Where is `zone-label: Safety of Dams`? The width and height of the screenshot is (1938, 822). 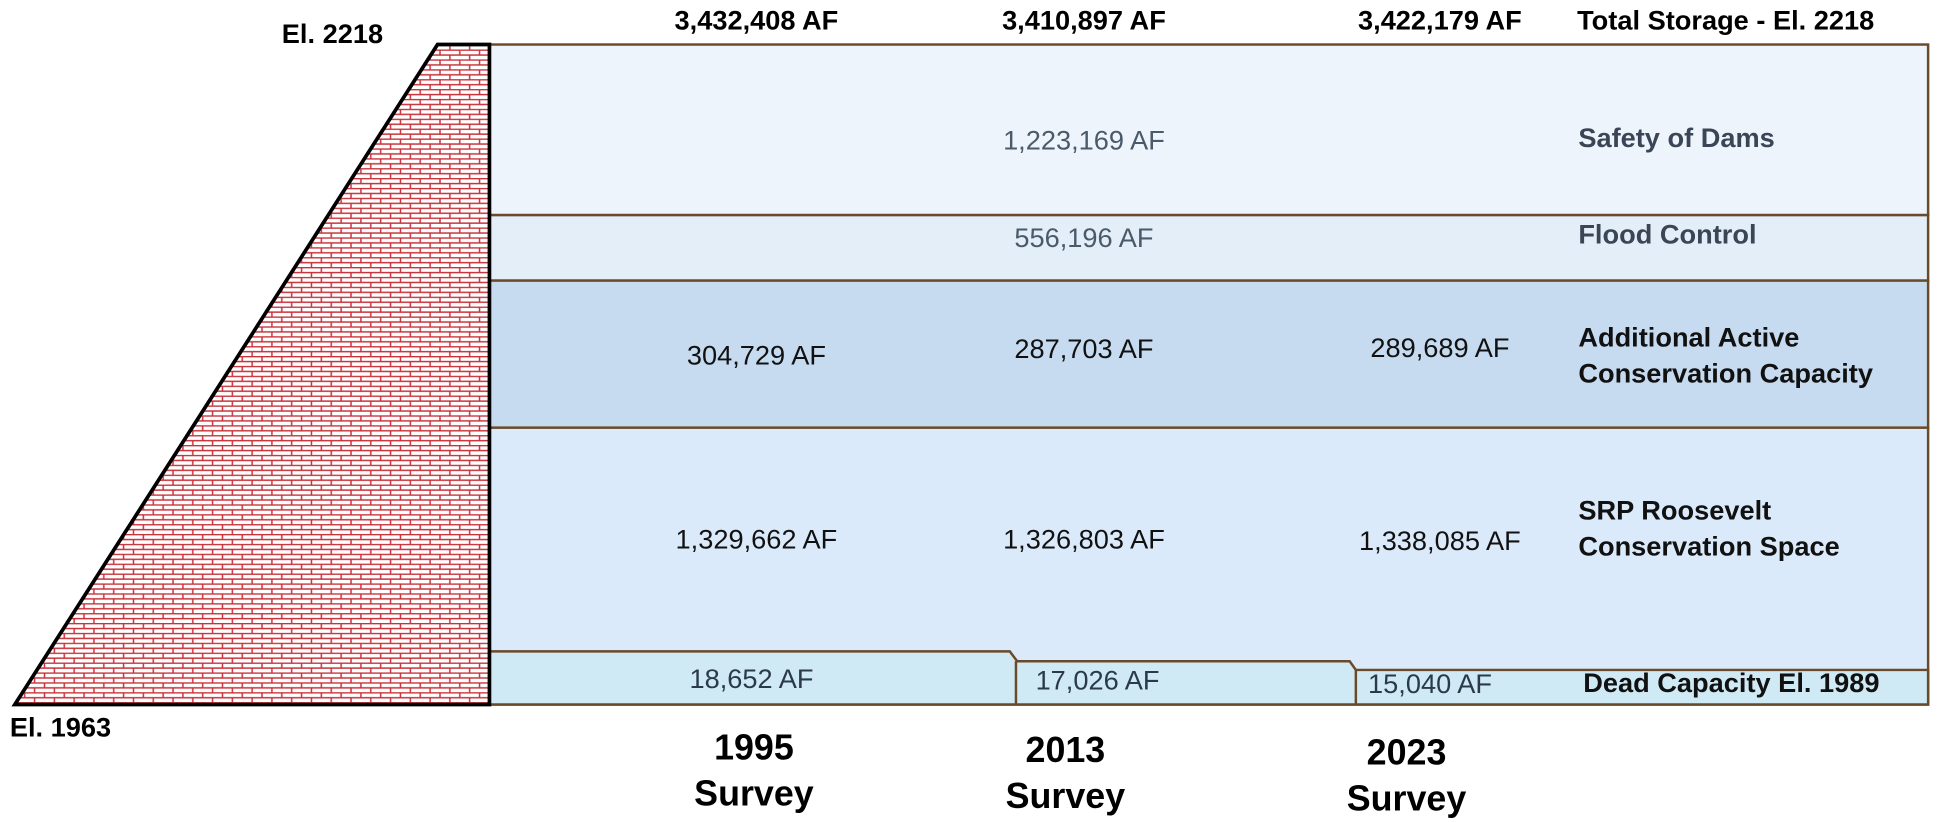 zone-label: Safety of Dams is located at coordinates (1676, 137).